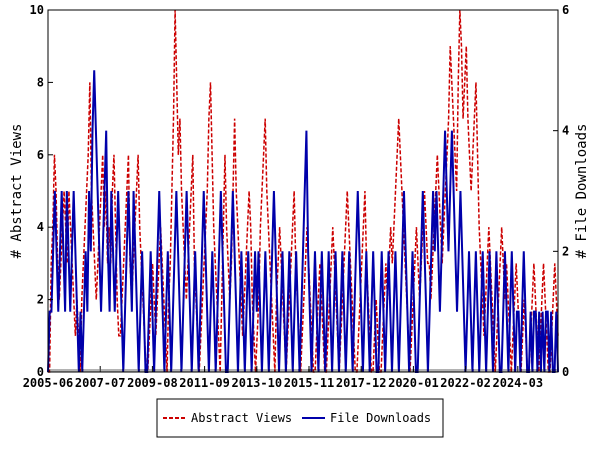 This screenshot has width=600, height=450. I want to click on y-left-axis-tick-label: 8, so click(40, 82).